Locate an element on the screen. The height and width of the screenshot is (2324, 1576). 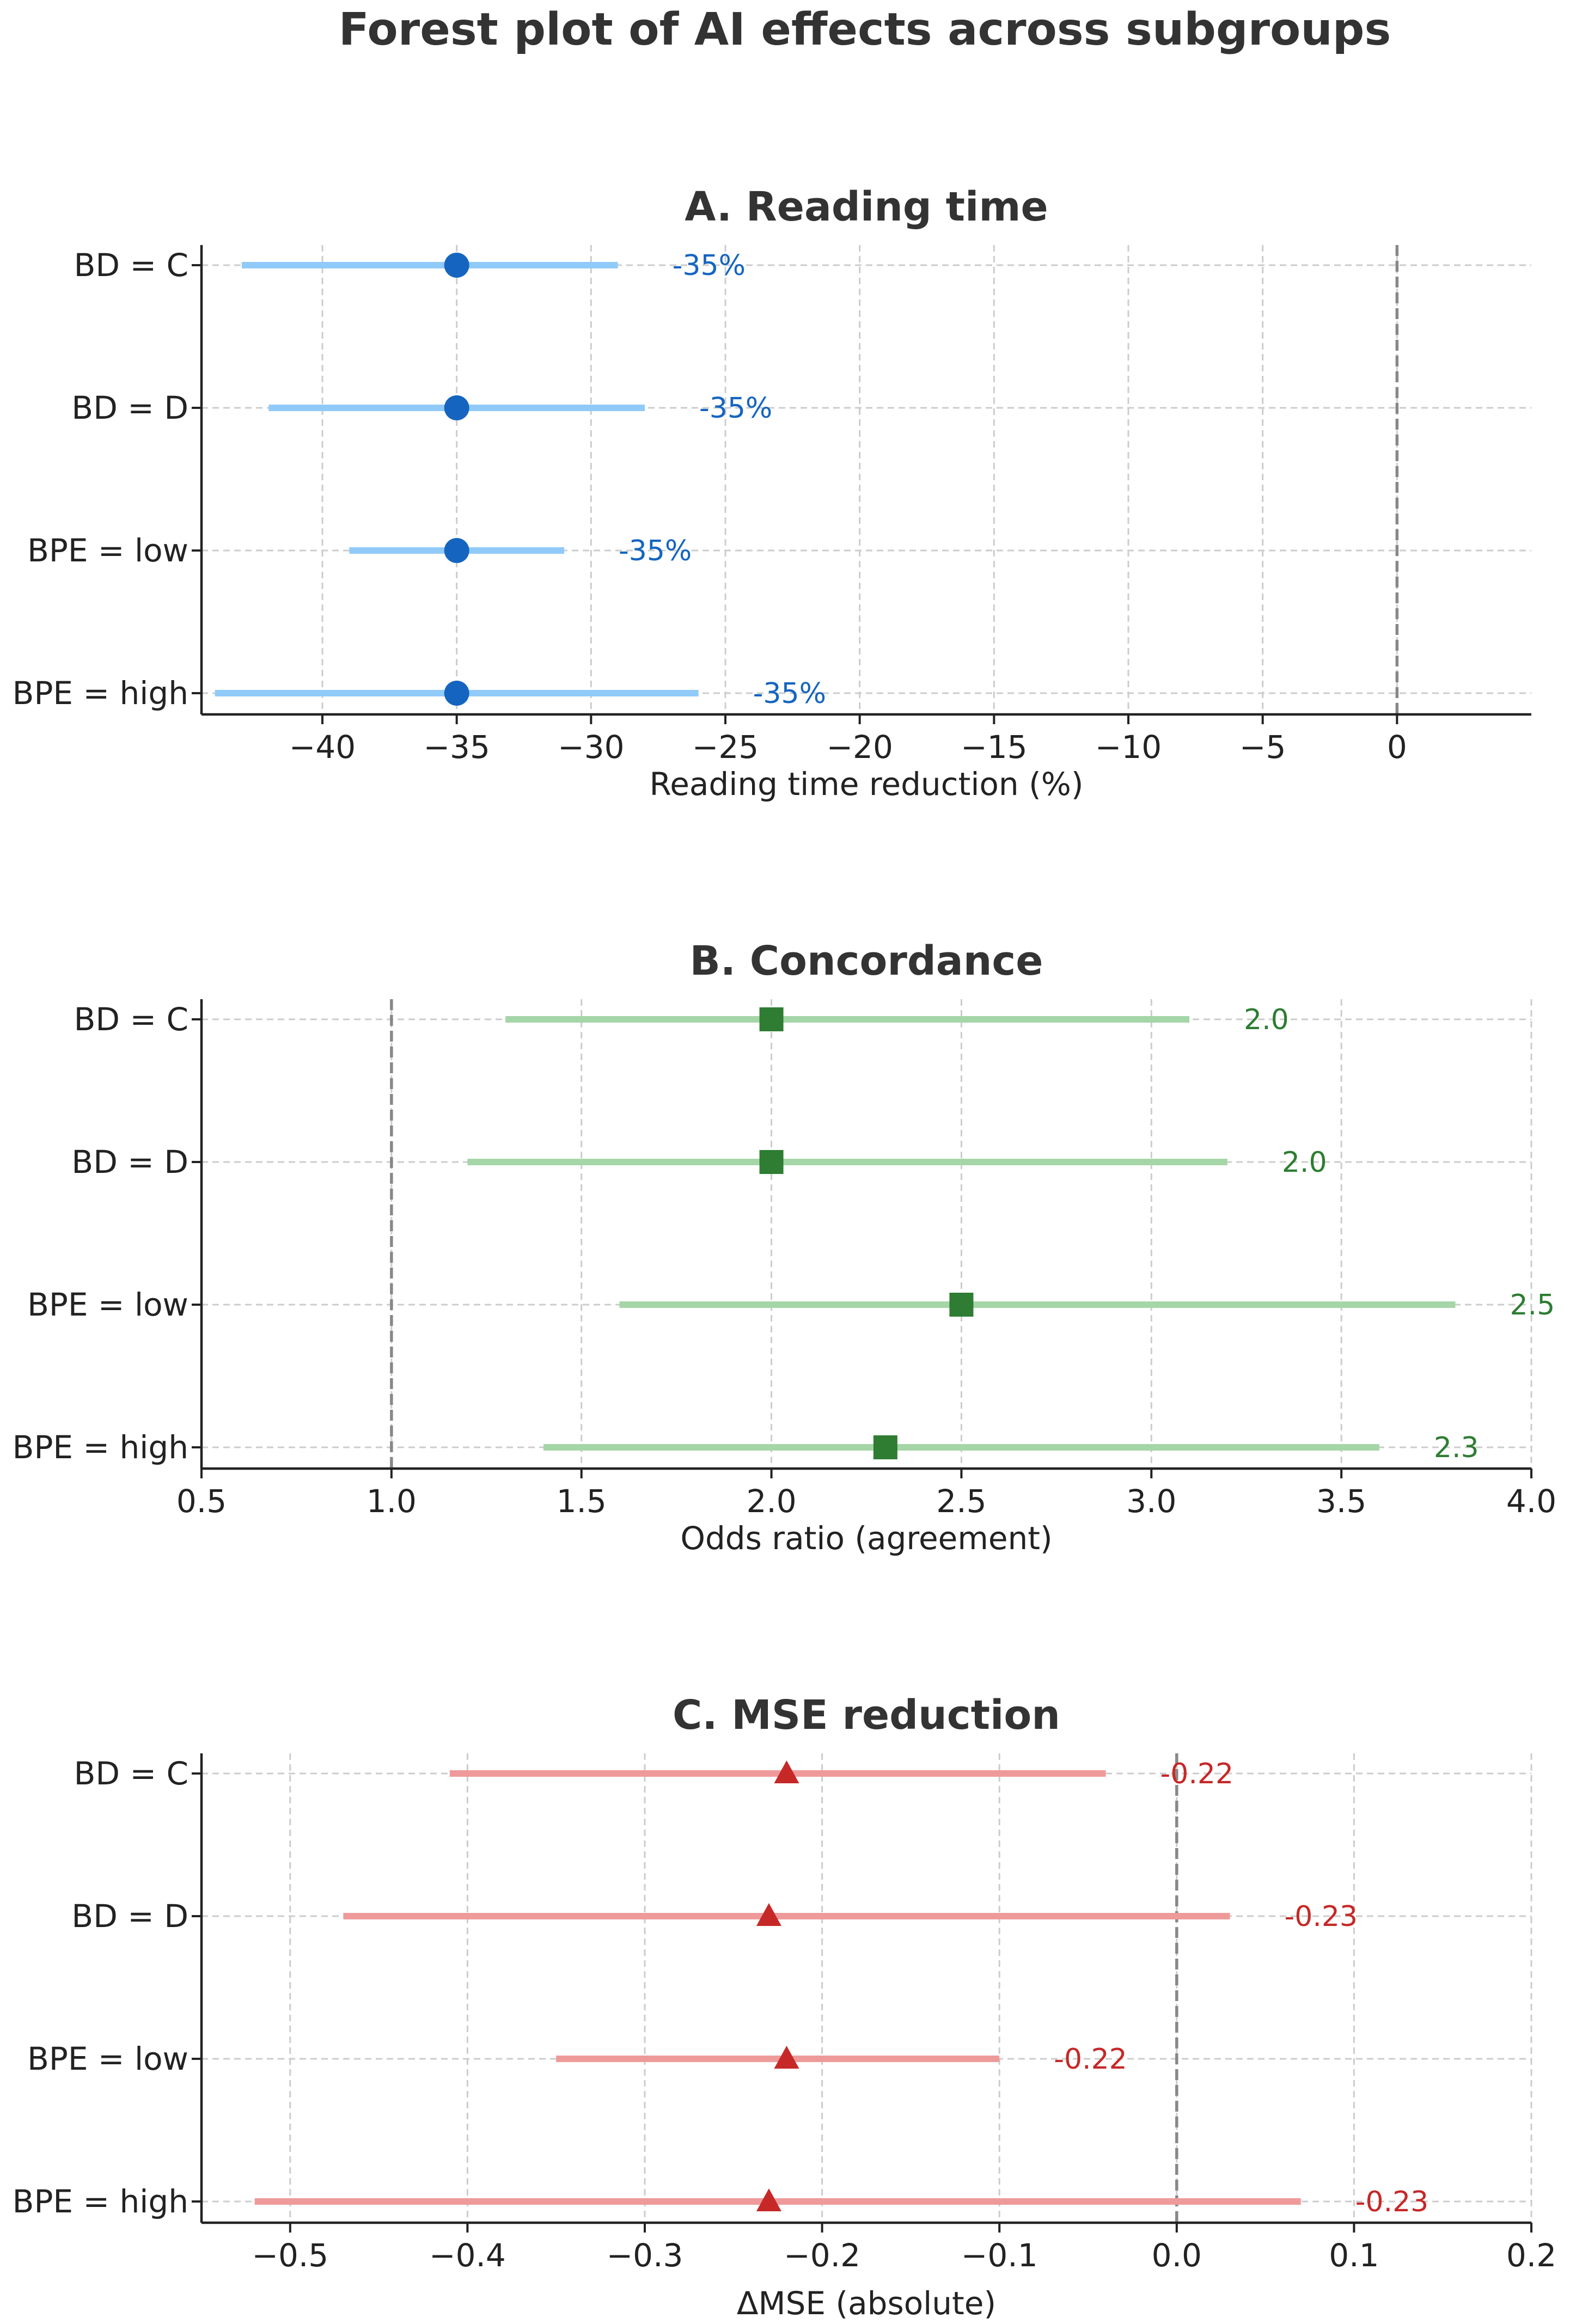
x-tick-label: −0.5 is located at coordinates (290, 2255).